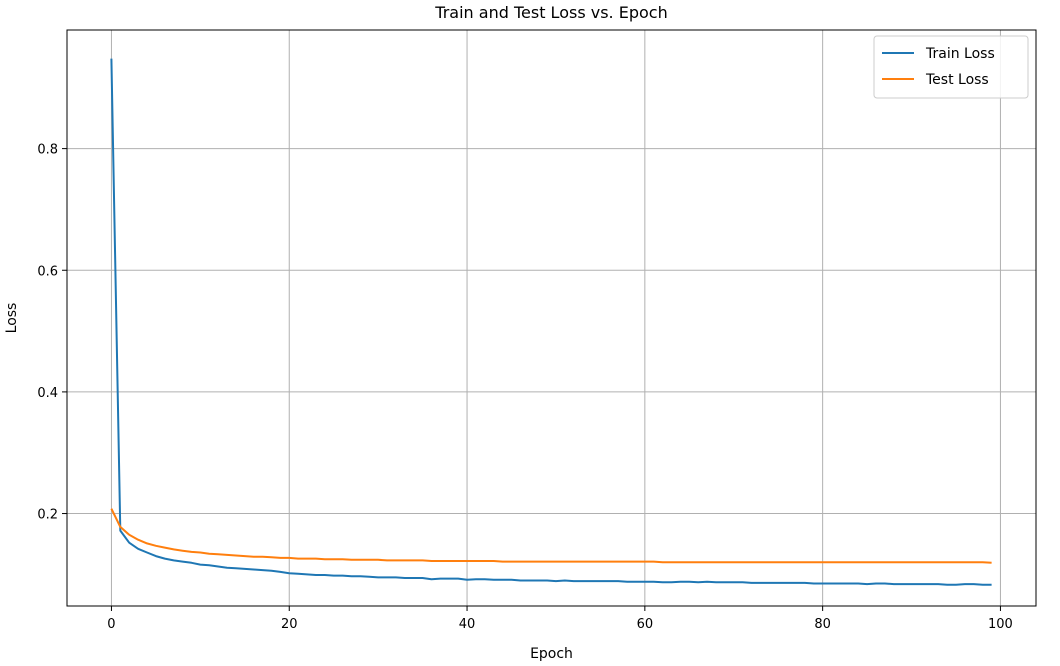 Image resolution: width=1060 pixels, height=666 pixels. What do you see at coordinates (47, 515) in the screenshot?
I see `y-tick-label: 0.2` at bounding box center [47, 515].